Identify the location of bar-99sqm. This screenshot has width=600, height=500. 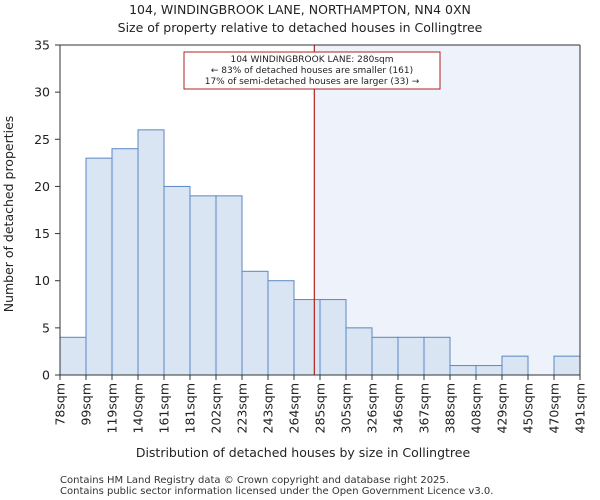
(99, 266).